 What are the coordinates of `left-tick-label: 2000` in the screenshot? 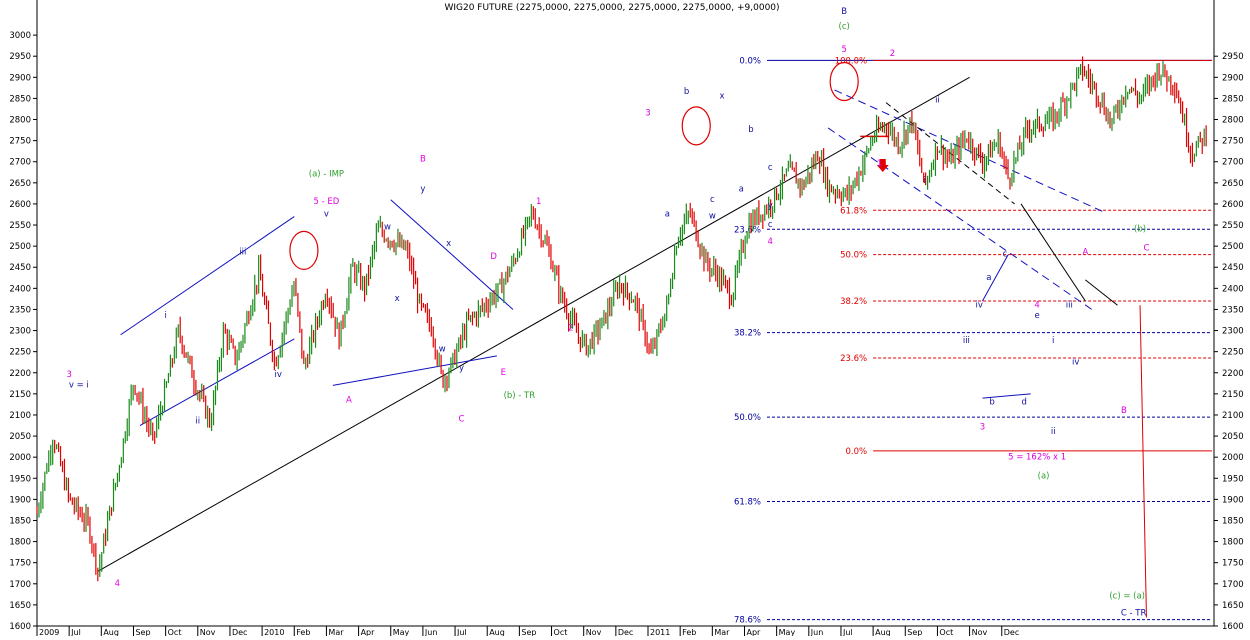 It's located at (20, 458).